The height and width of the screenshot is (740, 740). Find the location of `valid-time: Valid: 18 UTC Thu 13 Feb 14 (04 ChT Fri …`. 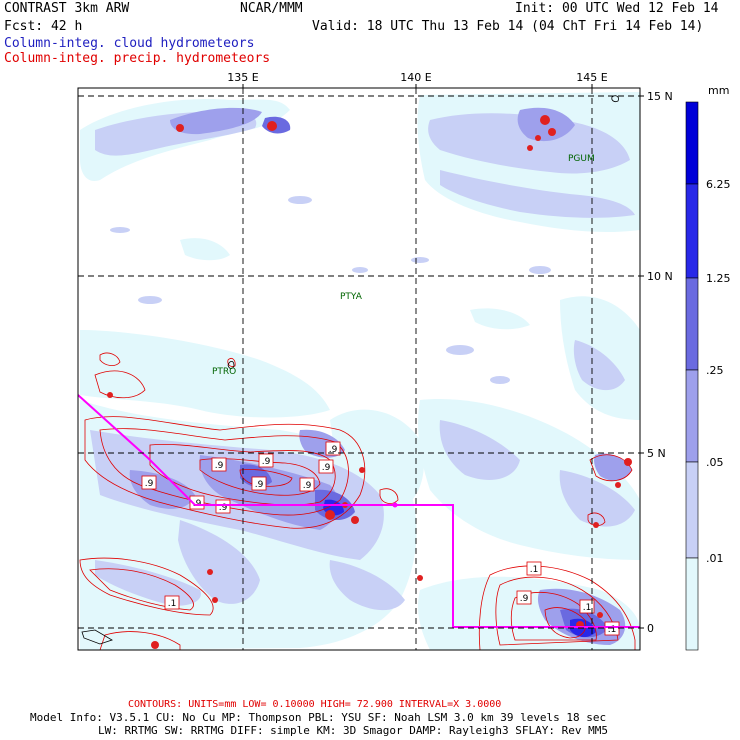

valid-time: Valid: 18 UTC Thu 13 Feb 14 (04 ChT Fri … is located at coordinates (508, 26).